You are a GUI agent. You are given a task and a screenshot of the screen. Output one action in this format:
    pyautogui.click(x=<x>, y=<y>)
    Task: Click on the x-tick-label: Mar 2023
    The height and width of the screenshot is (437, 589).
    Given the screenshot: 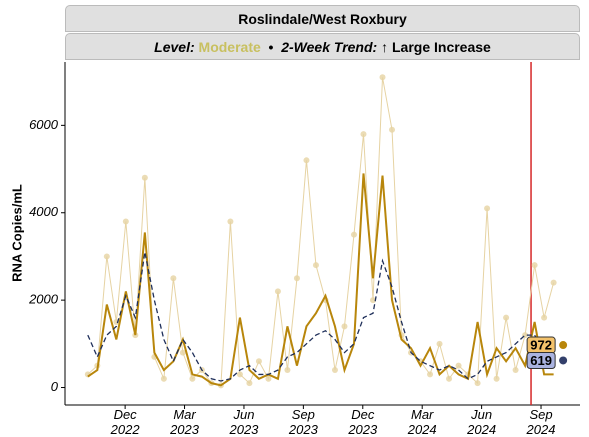 What is the action you would take?
    pyautogui.click(x=184, y=422)
    